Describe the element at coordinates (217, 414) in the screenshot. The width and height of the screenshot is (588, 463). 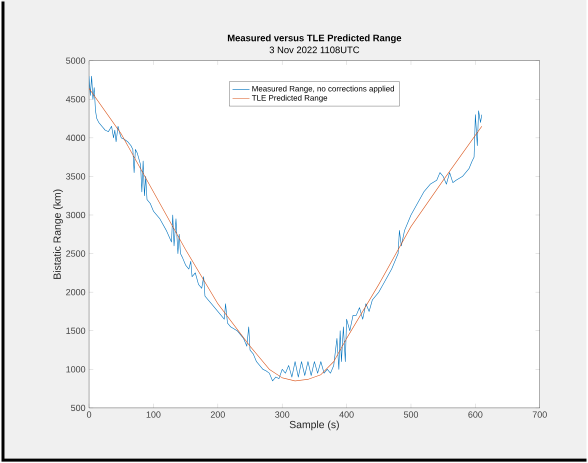
I see `x-tick-label: 200` at that location.